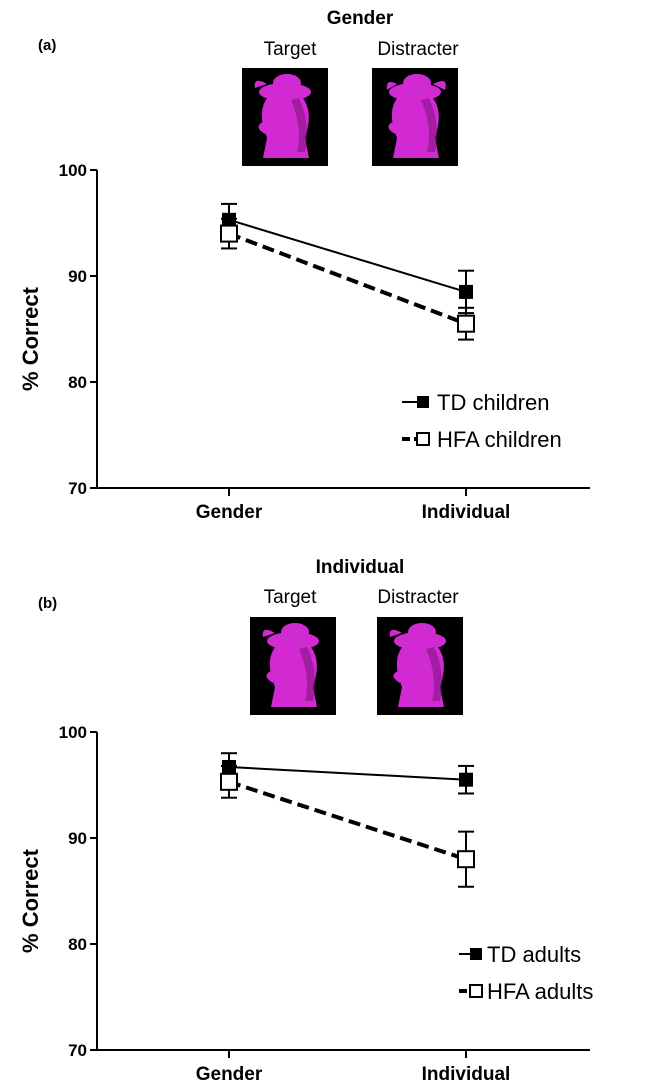  I want to click on panel-label: (a), so click(47, 45).